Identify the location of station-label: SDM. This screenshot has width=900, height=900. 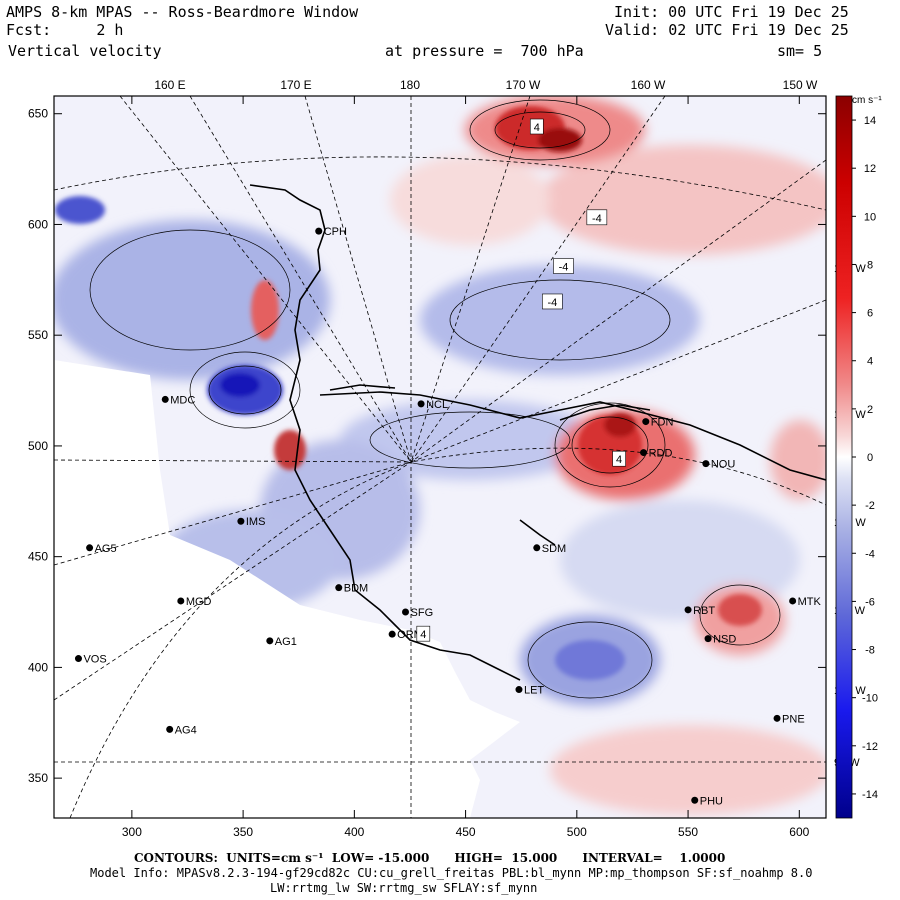
(554, 549).